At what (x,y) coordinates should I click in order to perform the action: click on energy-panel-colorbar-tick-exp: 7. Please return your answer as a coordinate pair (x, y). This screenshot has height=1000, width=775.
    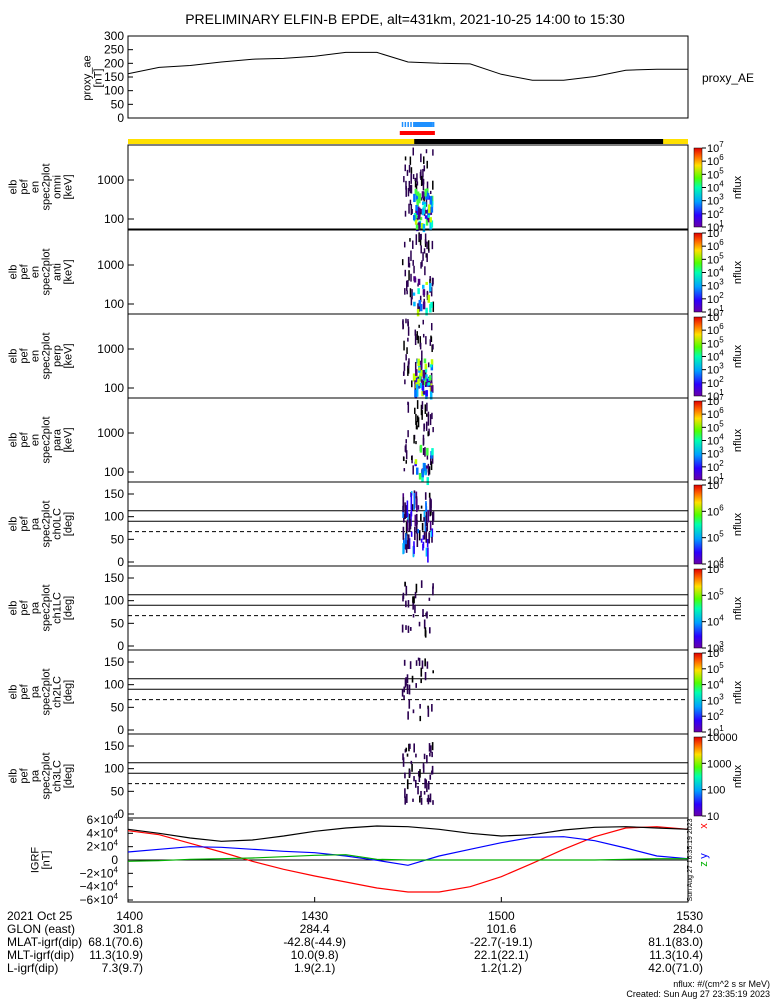
    Looking at the image, I should click on (721, 144).